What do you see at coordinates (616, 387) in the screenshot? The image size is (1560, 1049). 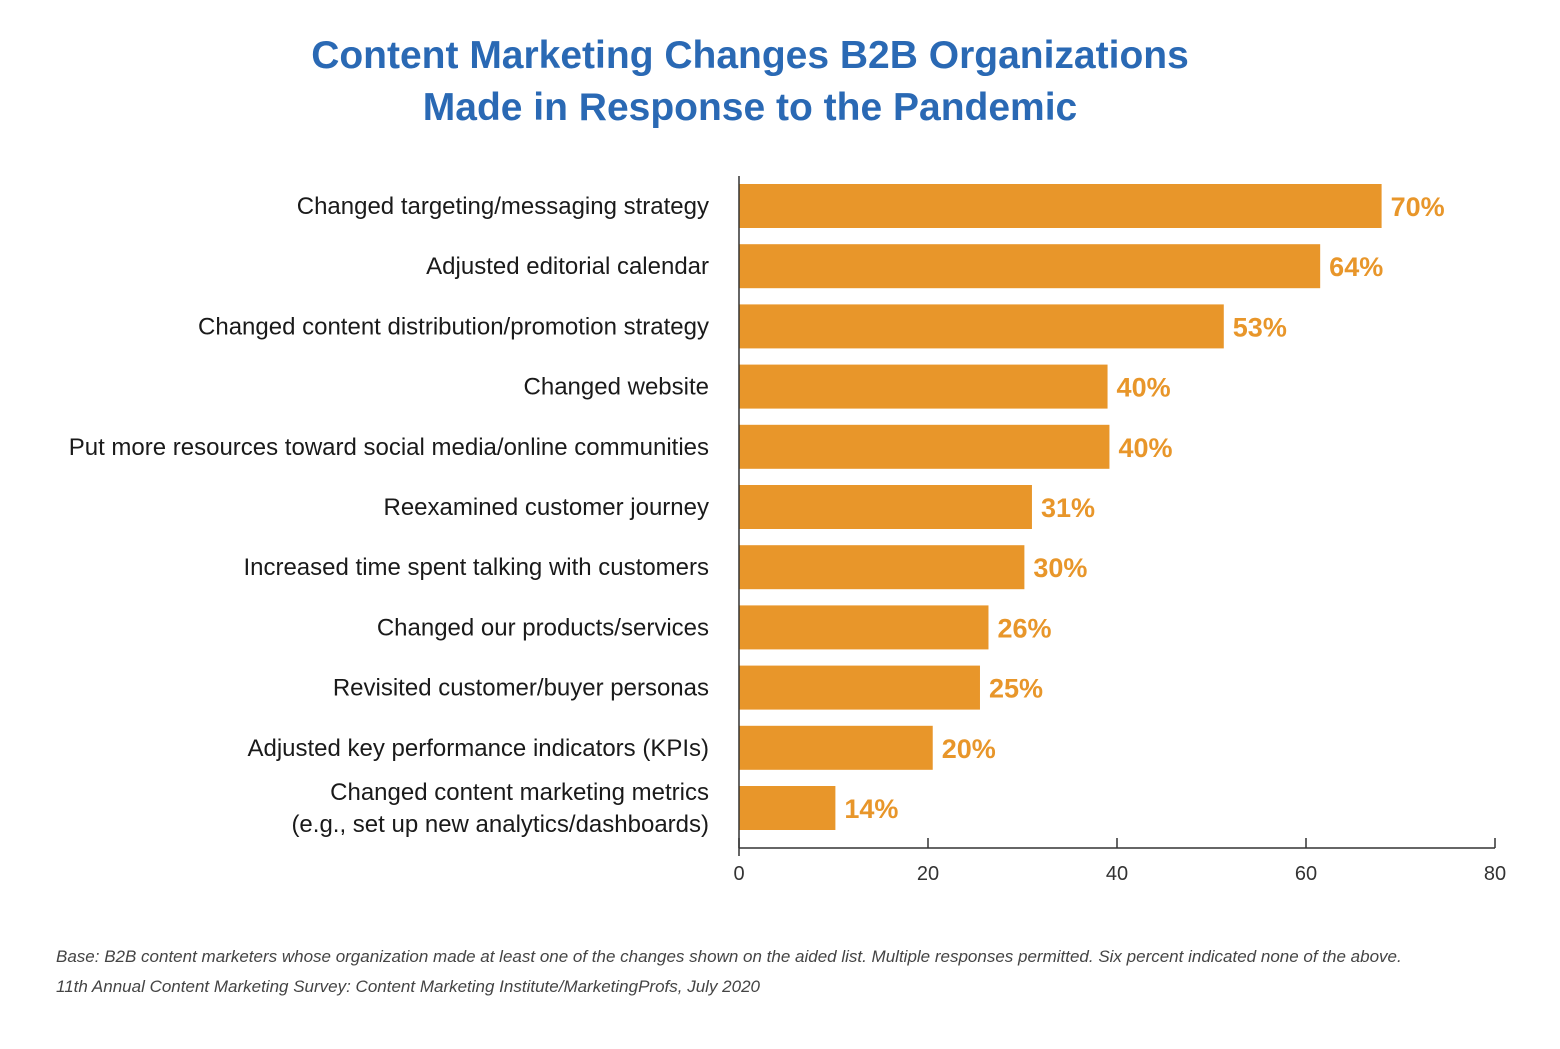 I see `category-label: Changed website` at bounding box center [616, 387].